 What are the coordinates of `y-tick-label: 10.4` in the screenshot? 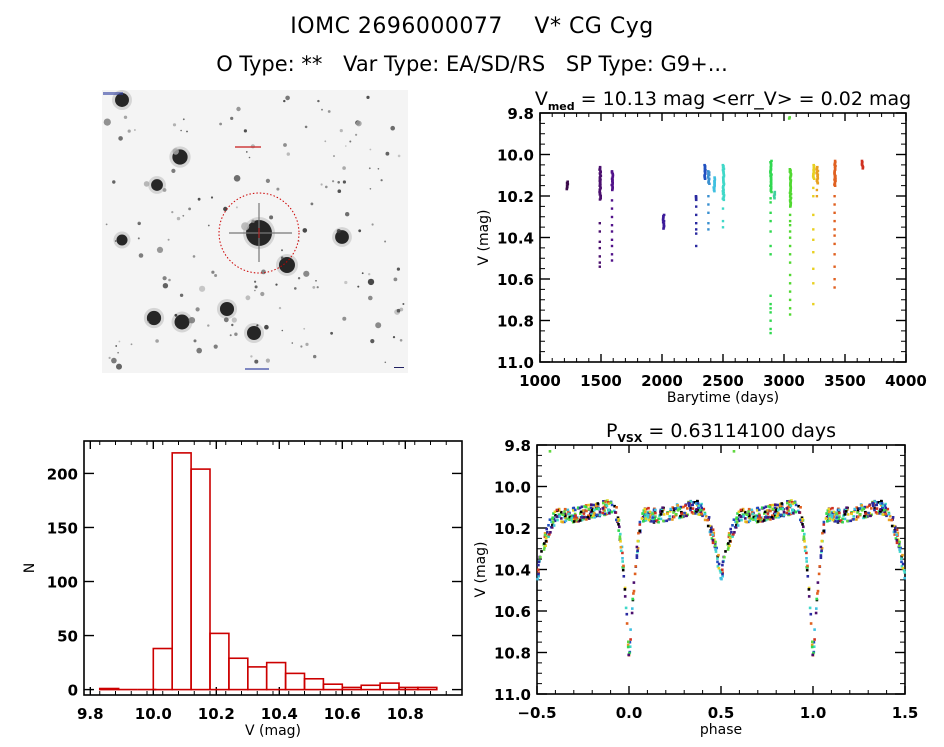 It's located at (512, 571).